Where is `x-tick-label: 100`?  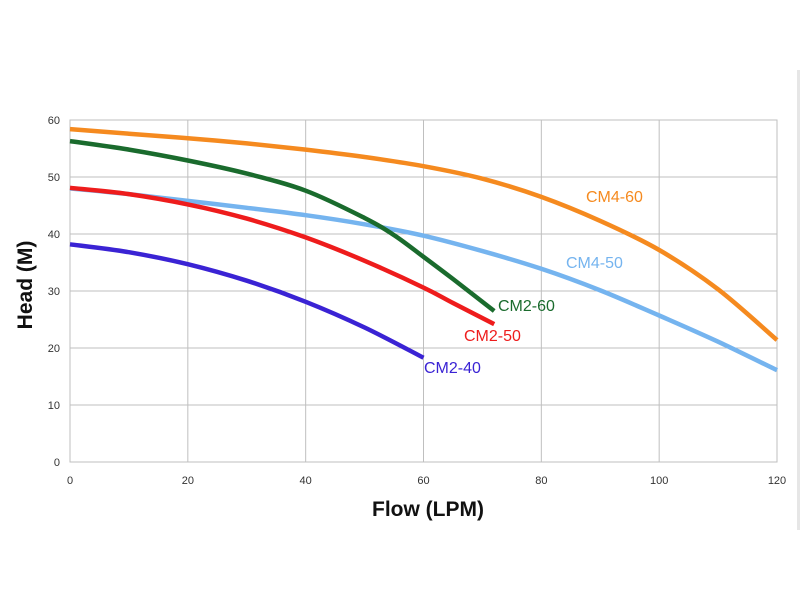
x-tick-label: 100 is located at coordinates (659, 481).